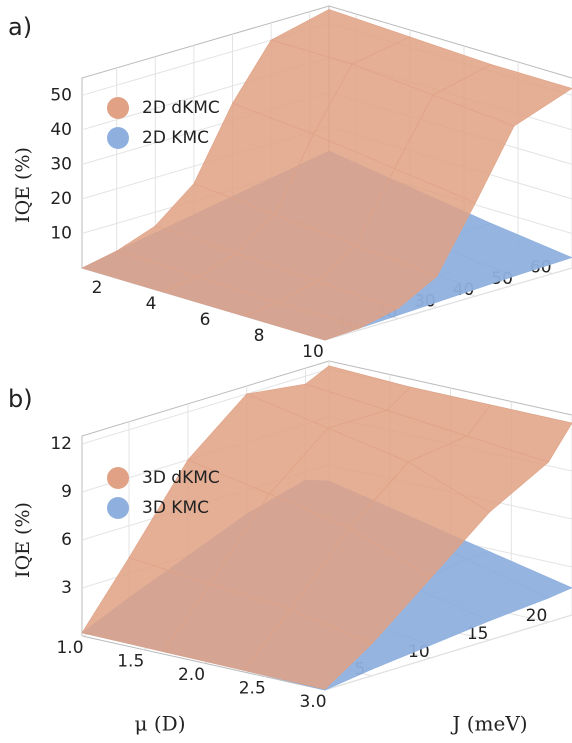 Image resolution: width=572 pixels, height=743 pixels. Describe the element at coordinates (61, 130) in the screenshot. I see `z-tick-label: 40` at that location.